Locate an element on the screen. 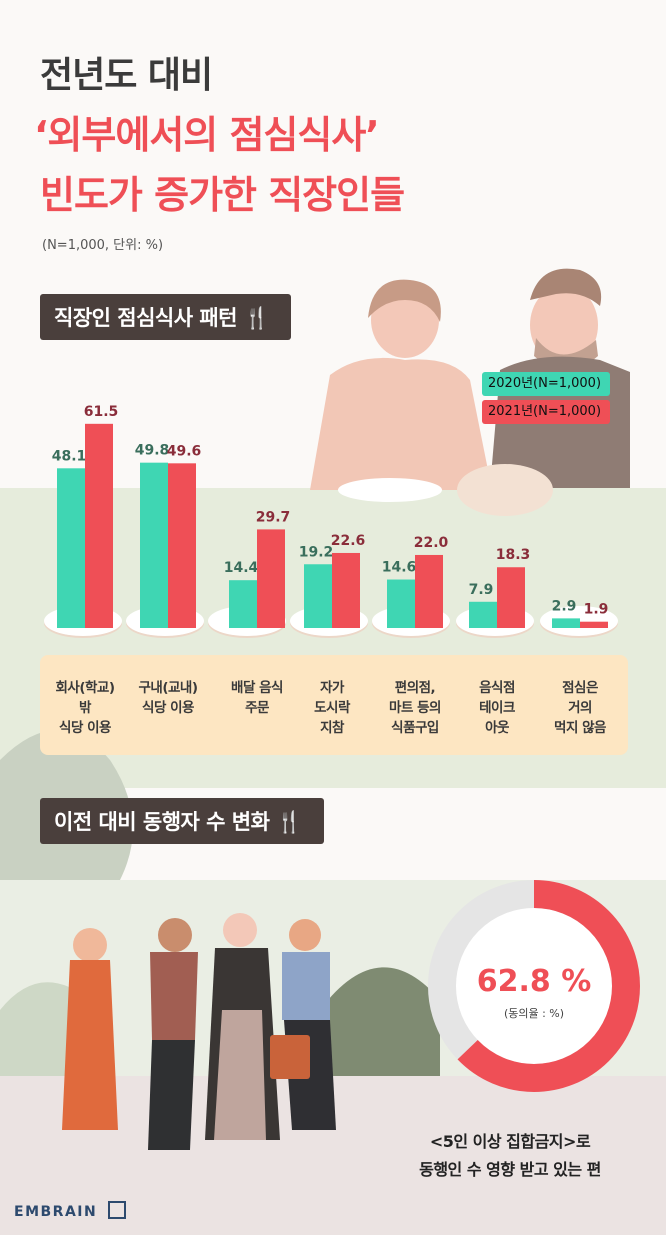 The image size is (666, 1235). category-label-line: 마트 등의 is located at coordinates (415, 708).